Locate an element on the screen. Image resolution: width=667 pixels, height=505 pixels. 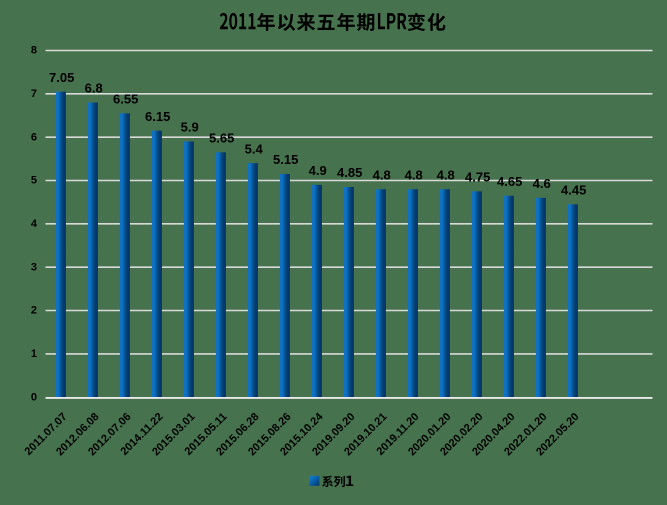
svg-text: 6 is located at coordinates (34, 137).